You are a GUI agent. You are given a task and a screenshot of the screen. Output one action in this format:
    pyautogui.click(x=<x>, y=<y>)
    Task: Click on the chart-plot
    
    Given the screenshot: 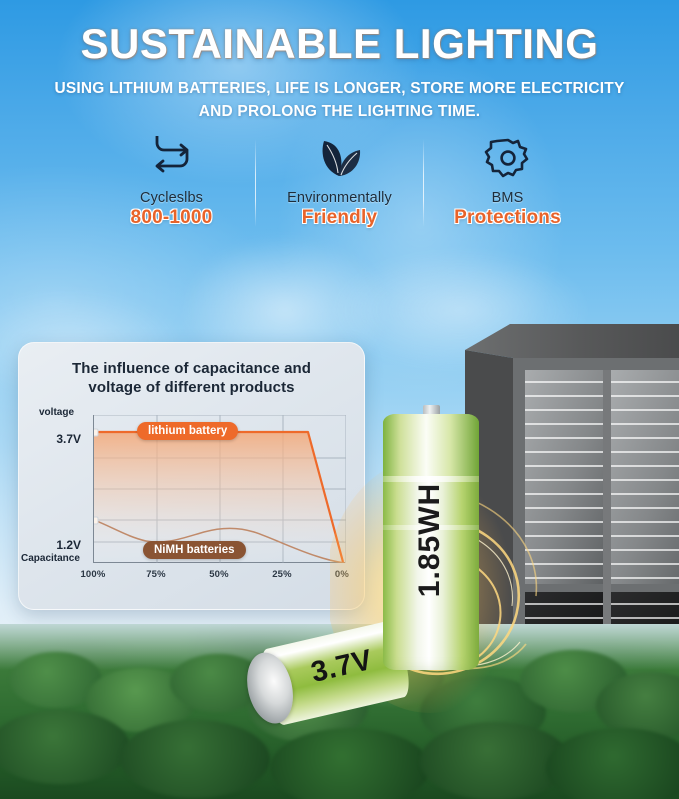 What is the action you would take?
    pyautogui.click(x=219, y=489)
    